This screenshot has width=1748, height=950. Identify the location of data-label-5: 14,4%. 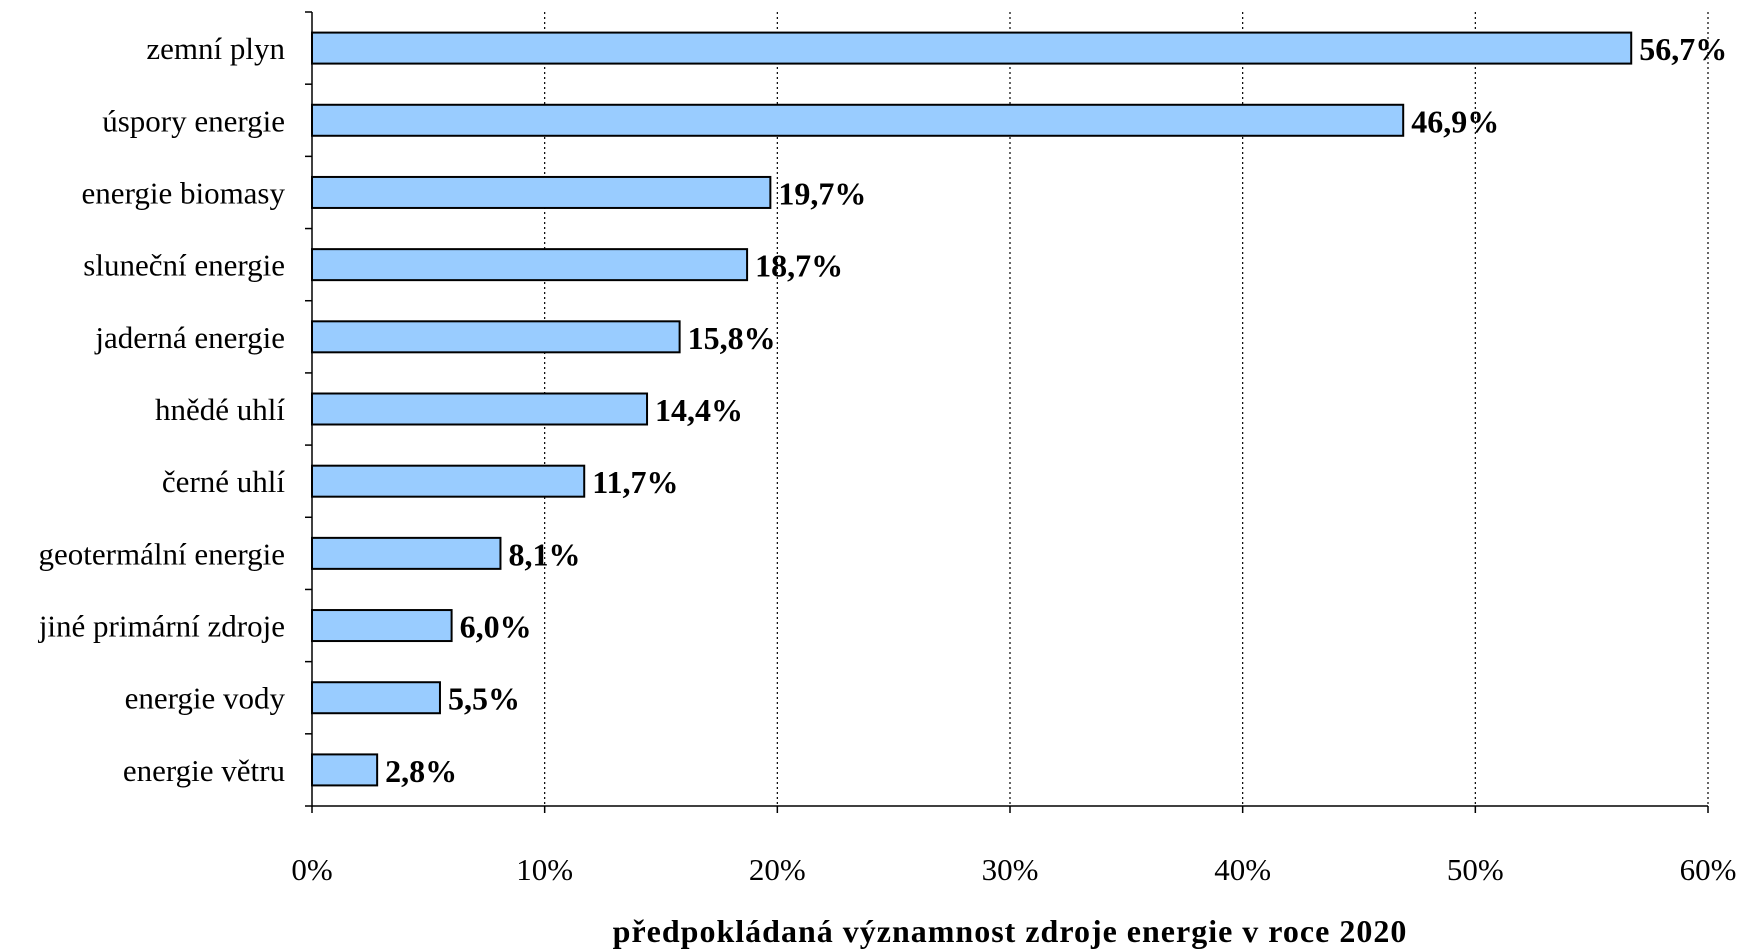
(699, 410).